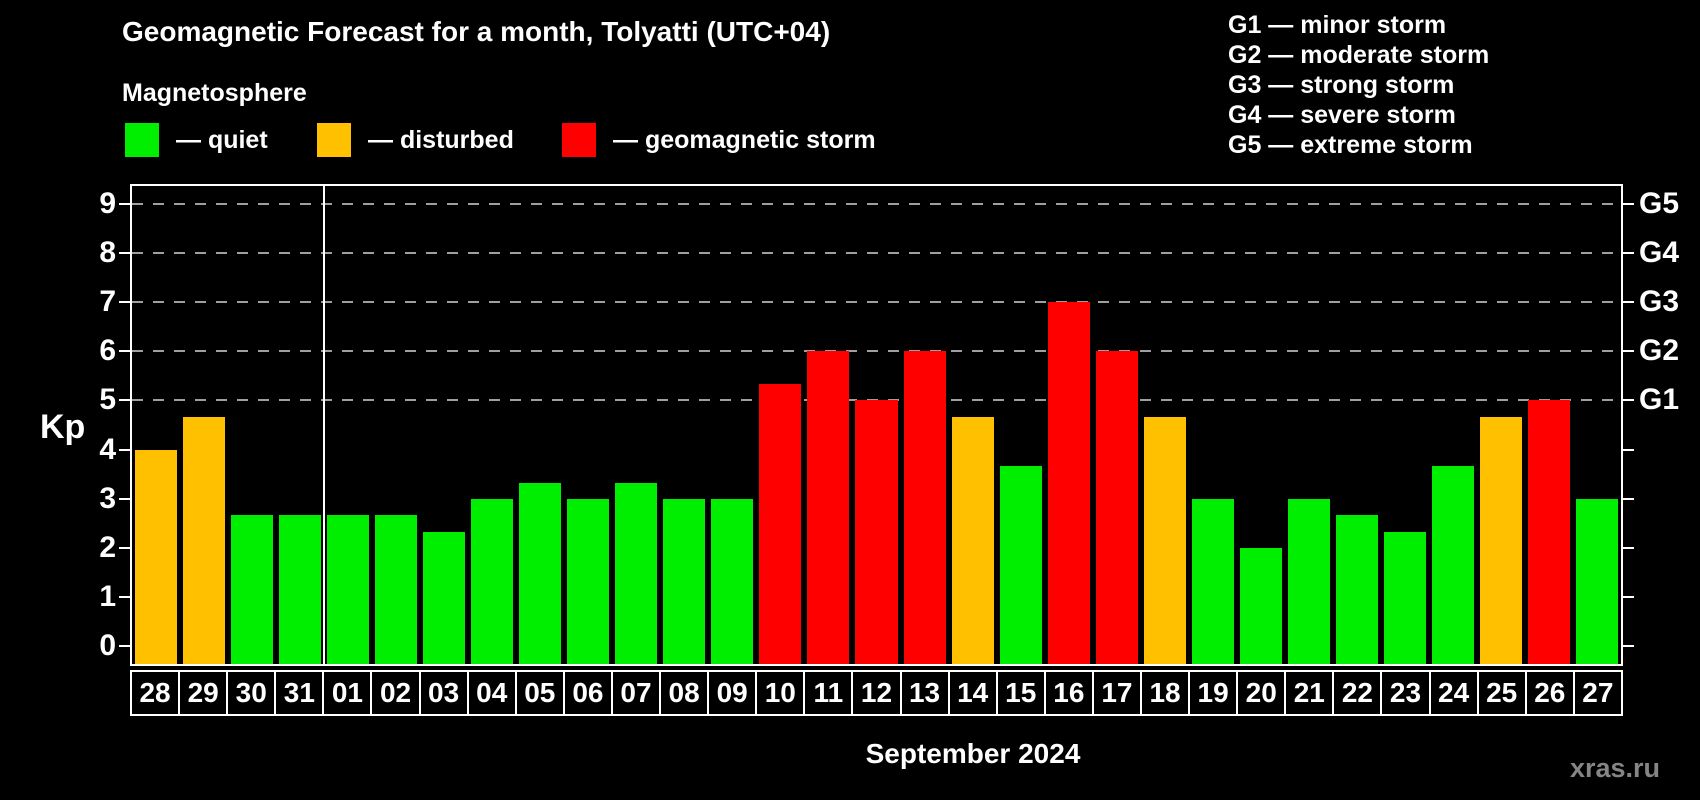 Image resolution: width=1700 pixels, height=800 pixels. I want to click on day-label-cell-04: 04, so click(493, 693).